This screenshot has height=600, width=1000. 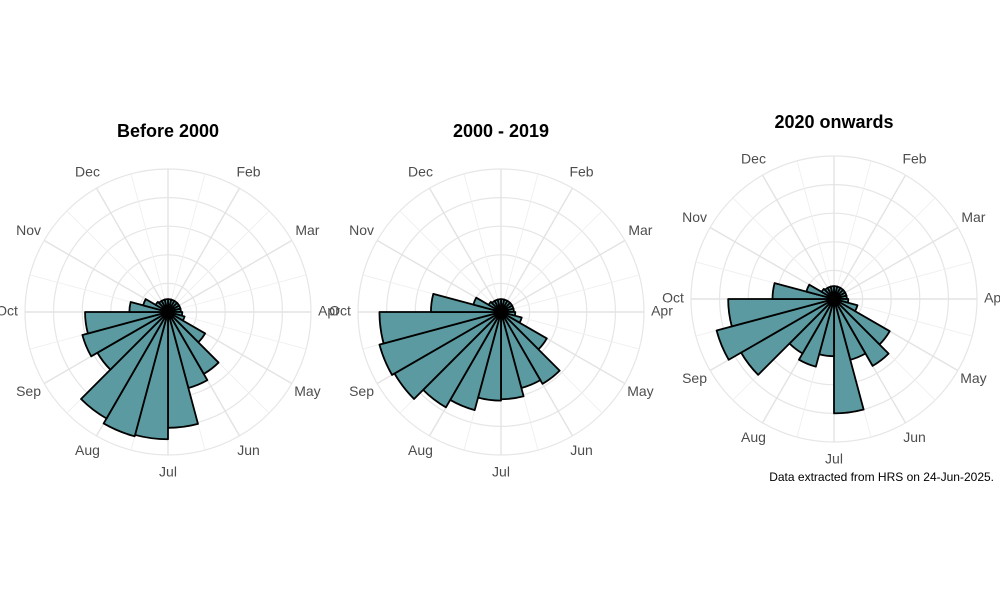 What do you see at coordinates (834, 122) in the screenshot?
I see `chart-title: 2020 onwards` at bounding box center [834, 122].